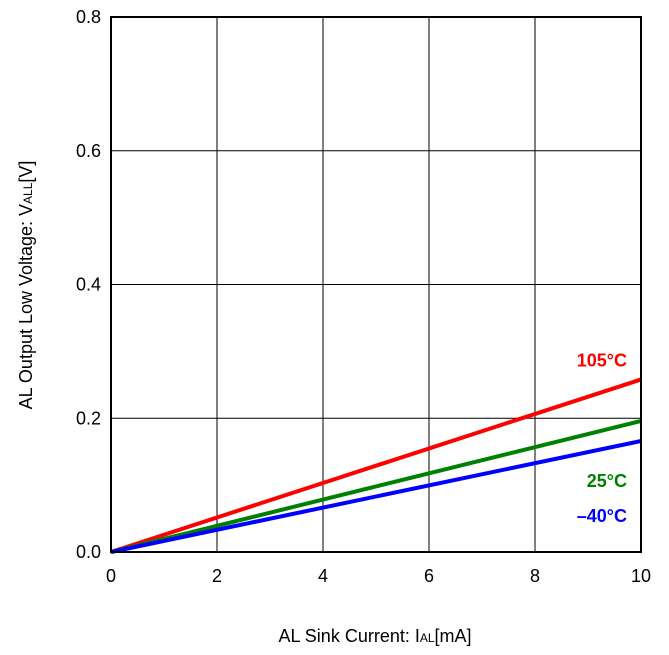 The height and width of the screenshot is (655, 669). I want to click on y-axis-title-main: AL Output Low Voltage: V, so click(26, 306).